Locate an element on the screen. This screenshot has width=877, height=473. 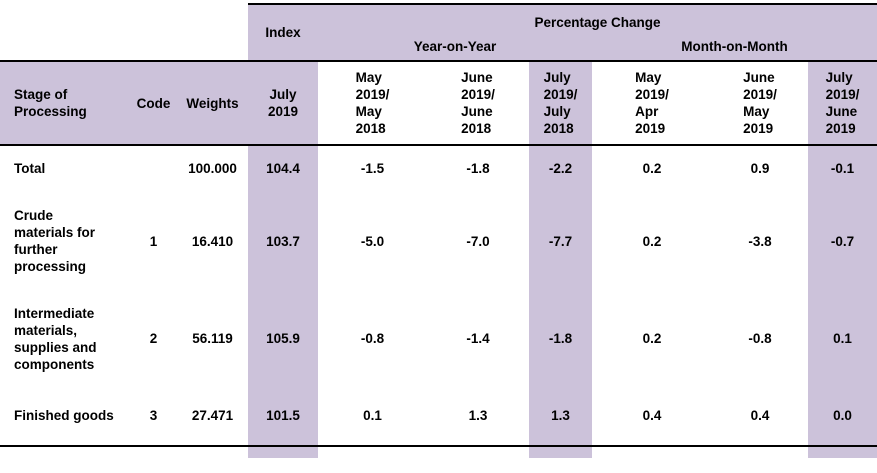
cell-mom-july: -0.7 is located at coordinates (842, 241).